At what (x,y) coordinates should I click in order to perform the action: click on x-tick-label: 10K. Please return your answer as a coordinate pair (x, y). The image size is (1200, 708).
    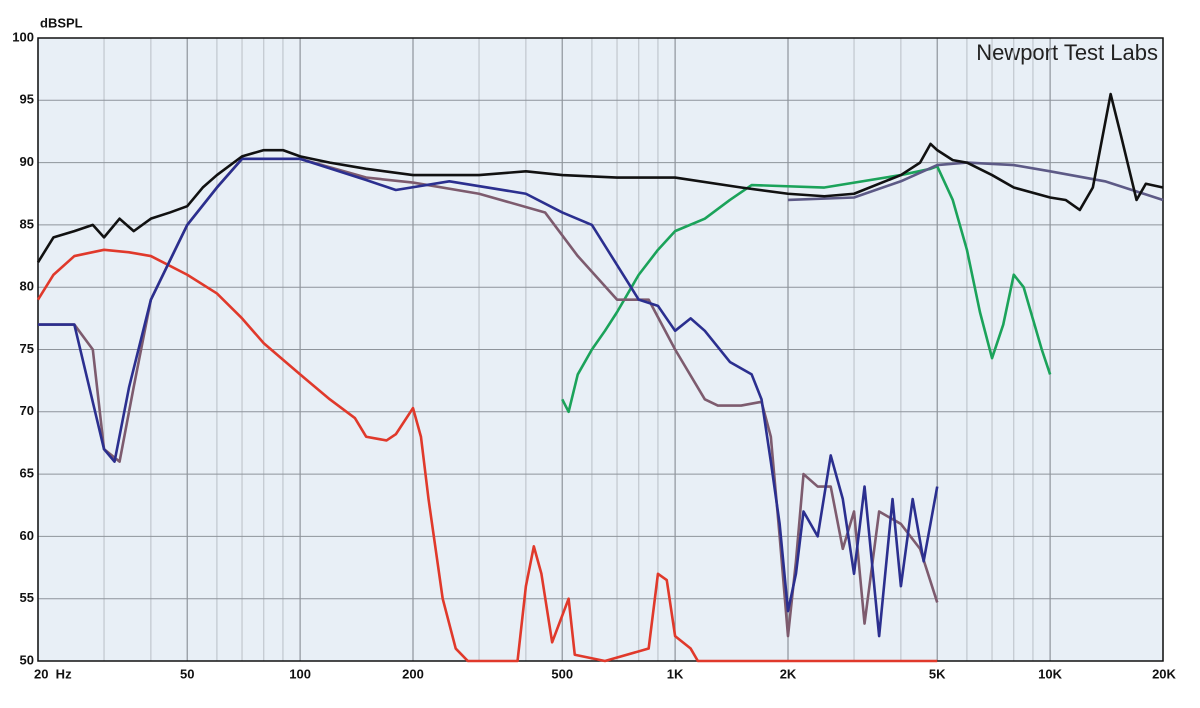
    Looking at the image, I should click on (1050, 673).